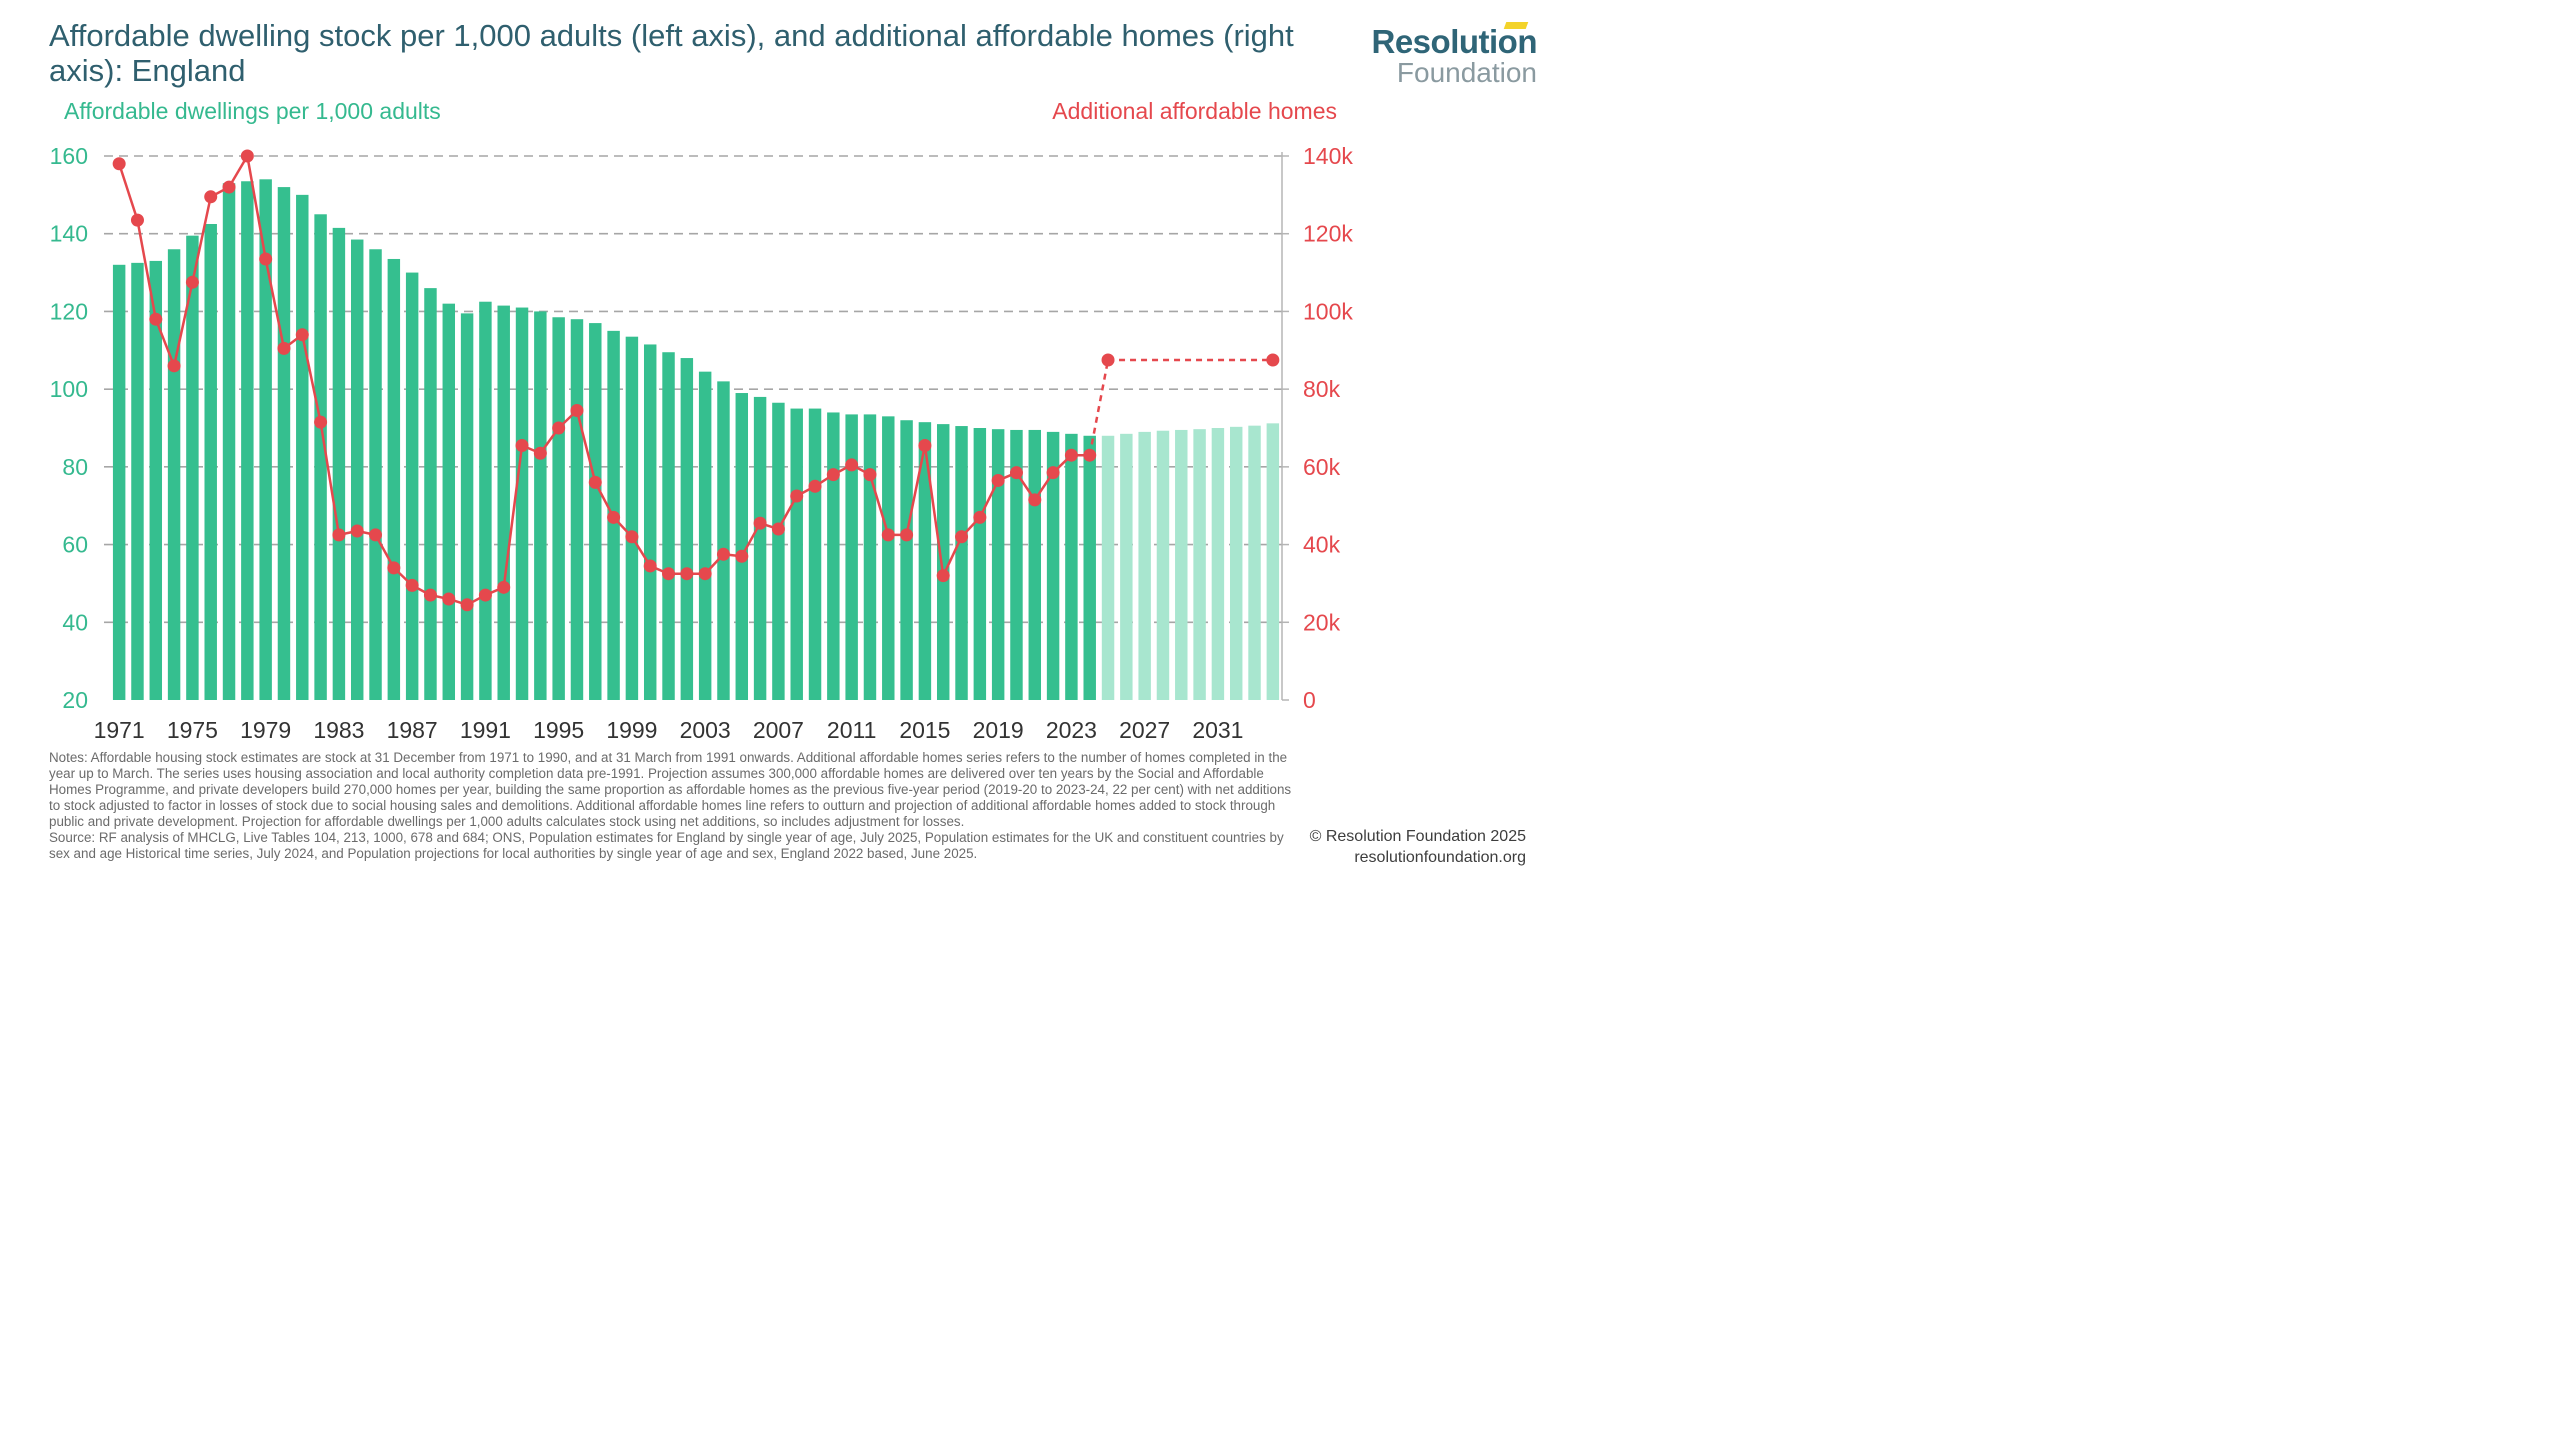 The image size is (2560, 1440). What do you see at coordinates (338, 730) in the screenshot?
I see `x-tick-label: 1983` at bounding box center [338, 730].